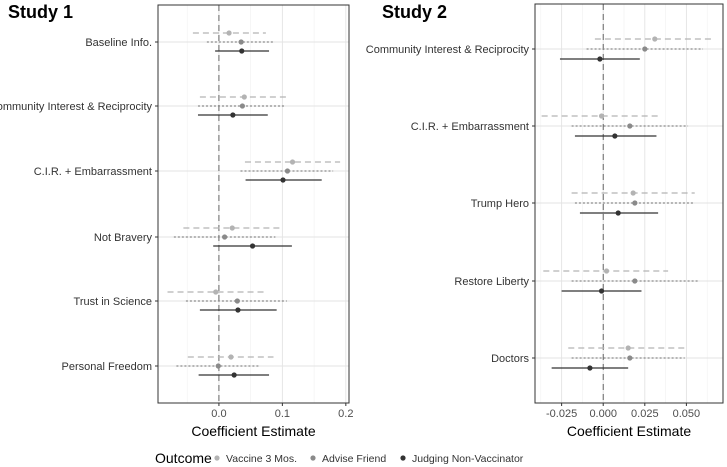 This screenshot has height=467, width=727. Describe the element at coordinates (510, 359) in the screenshot. I see `y-tick-label: Doctors` at that location.